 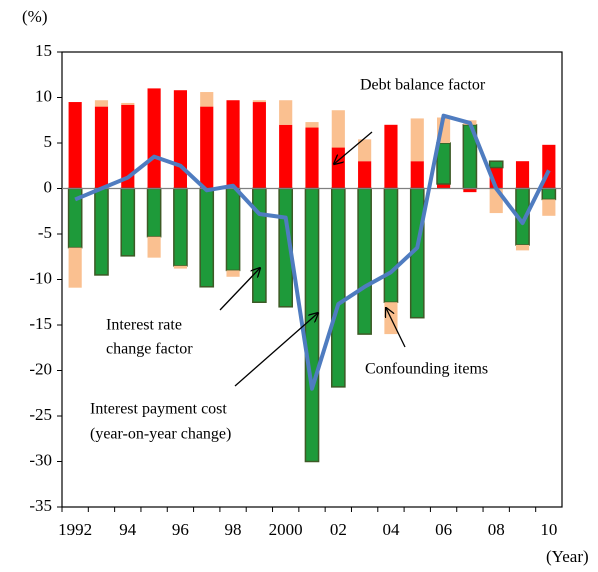 What do you see at coordinates (496, 529) in the screenshot?
I see `x-tick-label: 08` at bounding box center [496, 529].